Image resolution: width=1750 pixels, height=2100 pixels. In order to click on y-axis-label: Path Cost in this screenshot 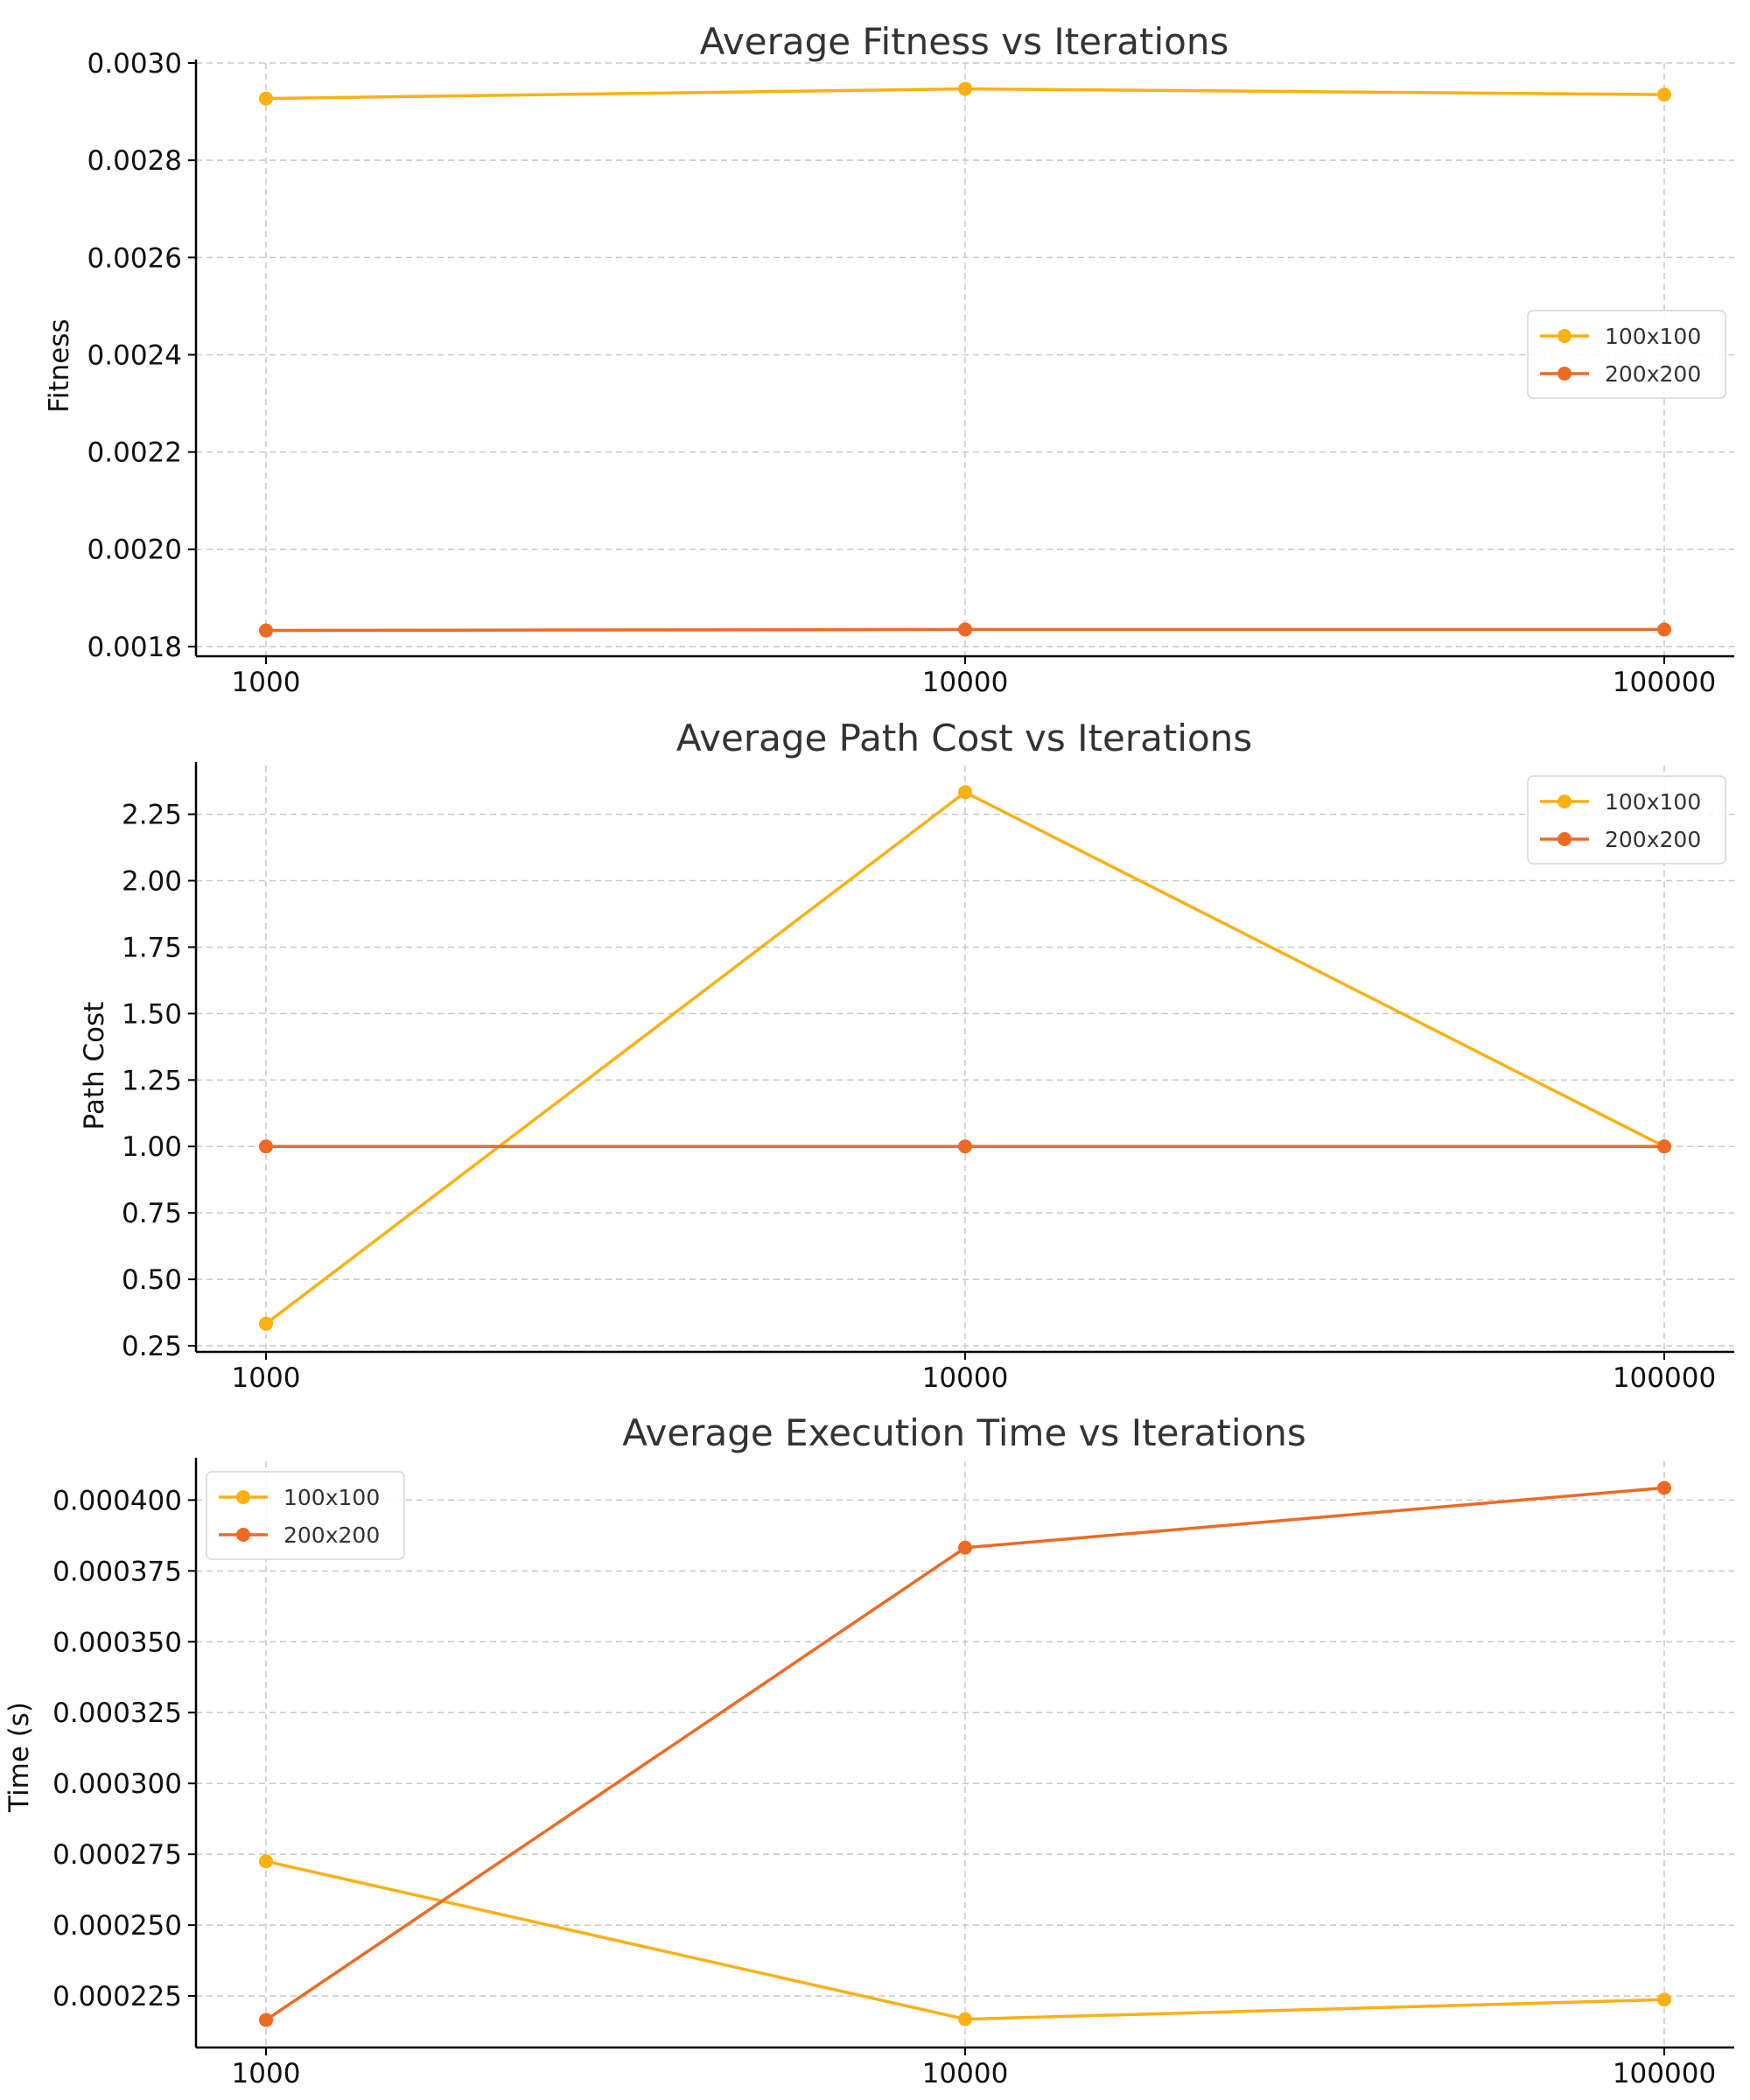, I will do `click(94, 1066)`.